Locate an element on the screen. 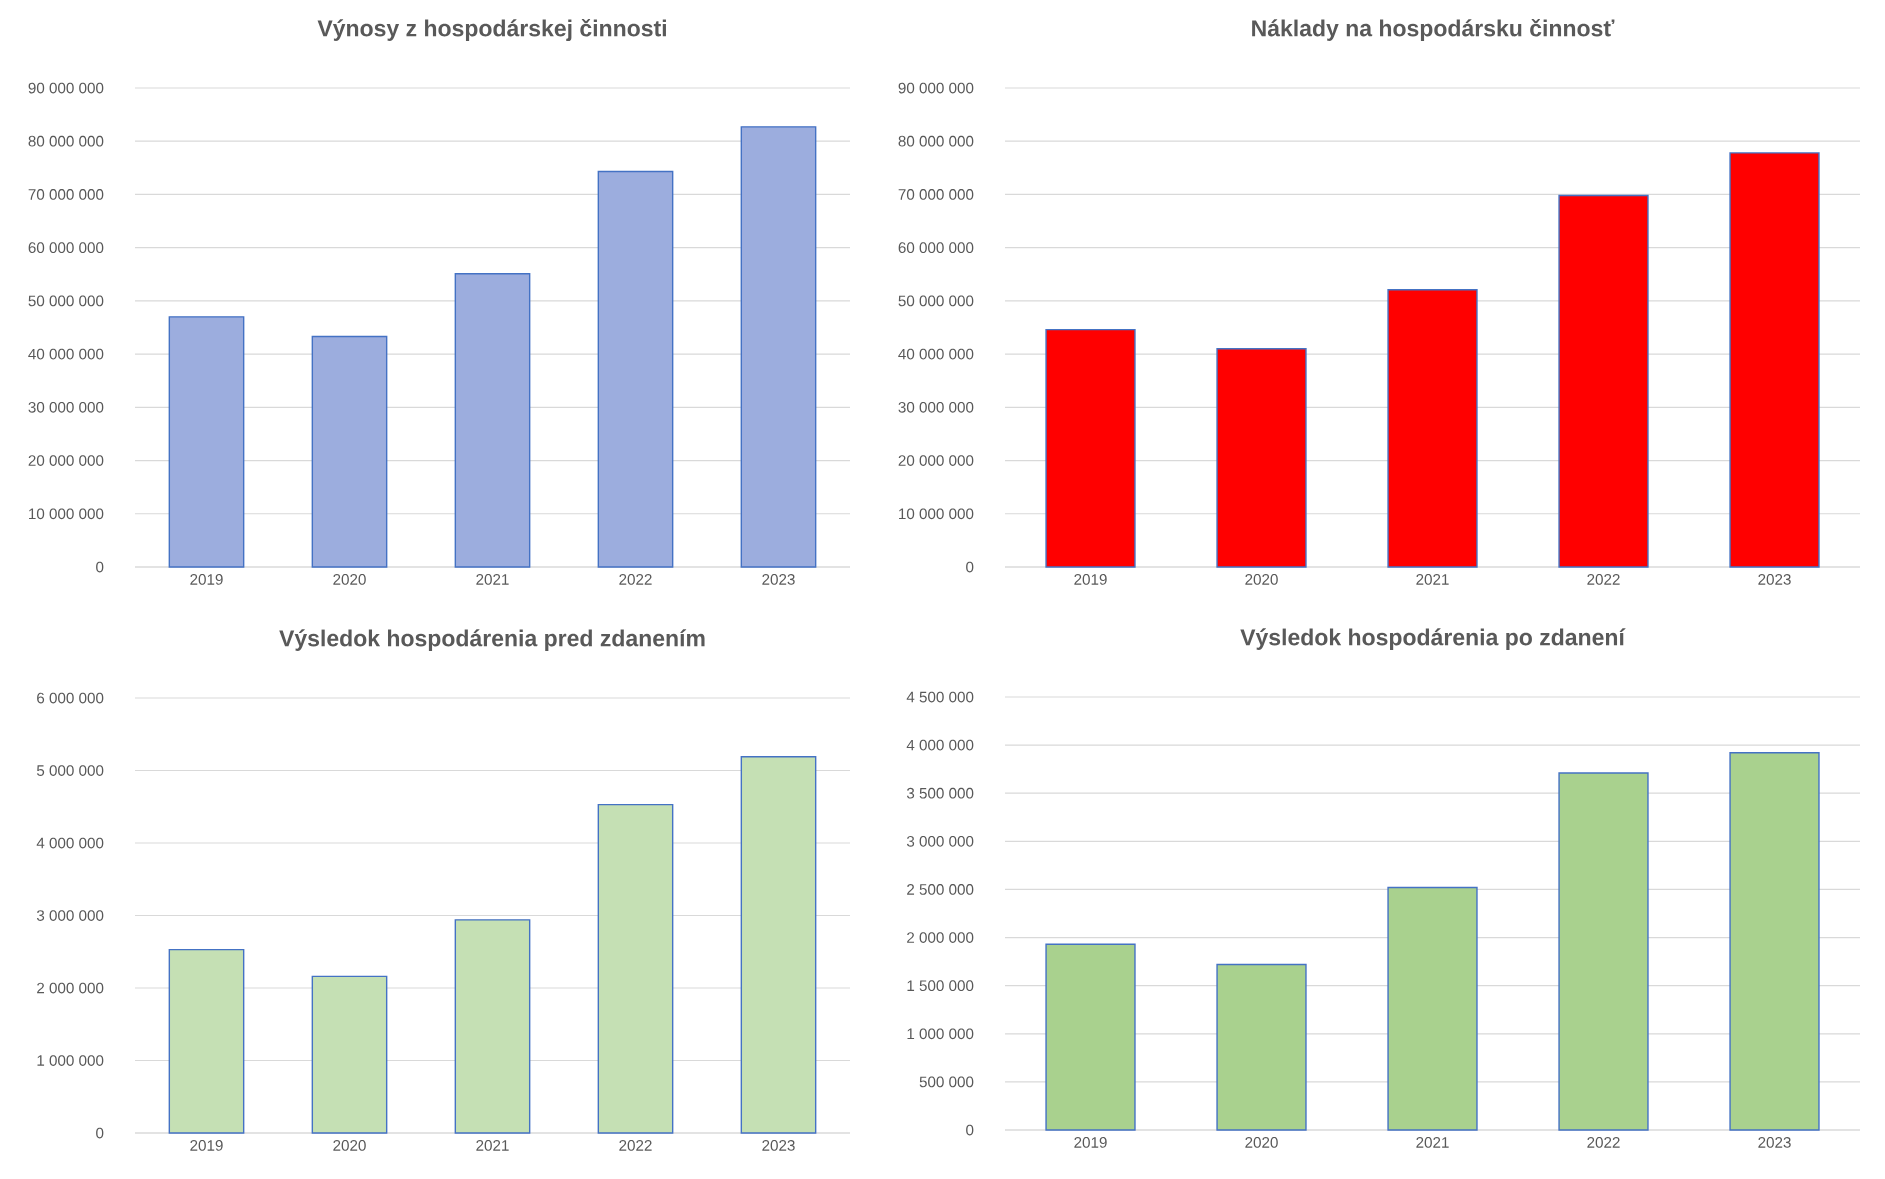 Image resolution: width=1885 pixels, height=1179 pixels. chart-title: Výnosy z hospodárskej činnosti is located at coordinates (491, 30).